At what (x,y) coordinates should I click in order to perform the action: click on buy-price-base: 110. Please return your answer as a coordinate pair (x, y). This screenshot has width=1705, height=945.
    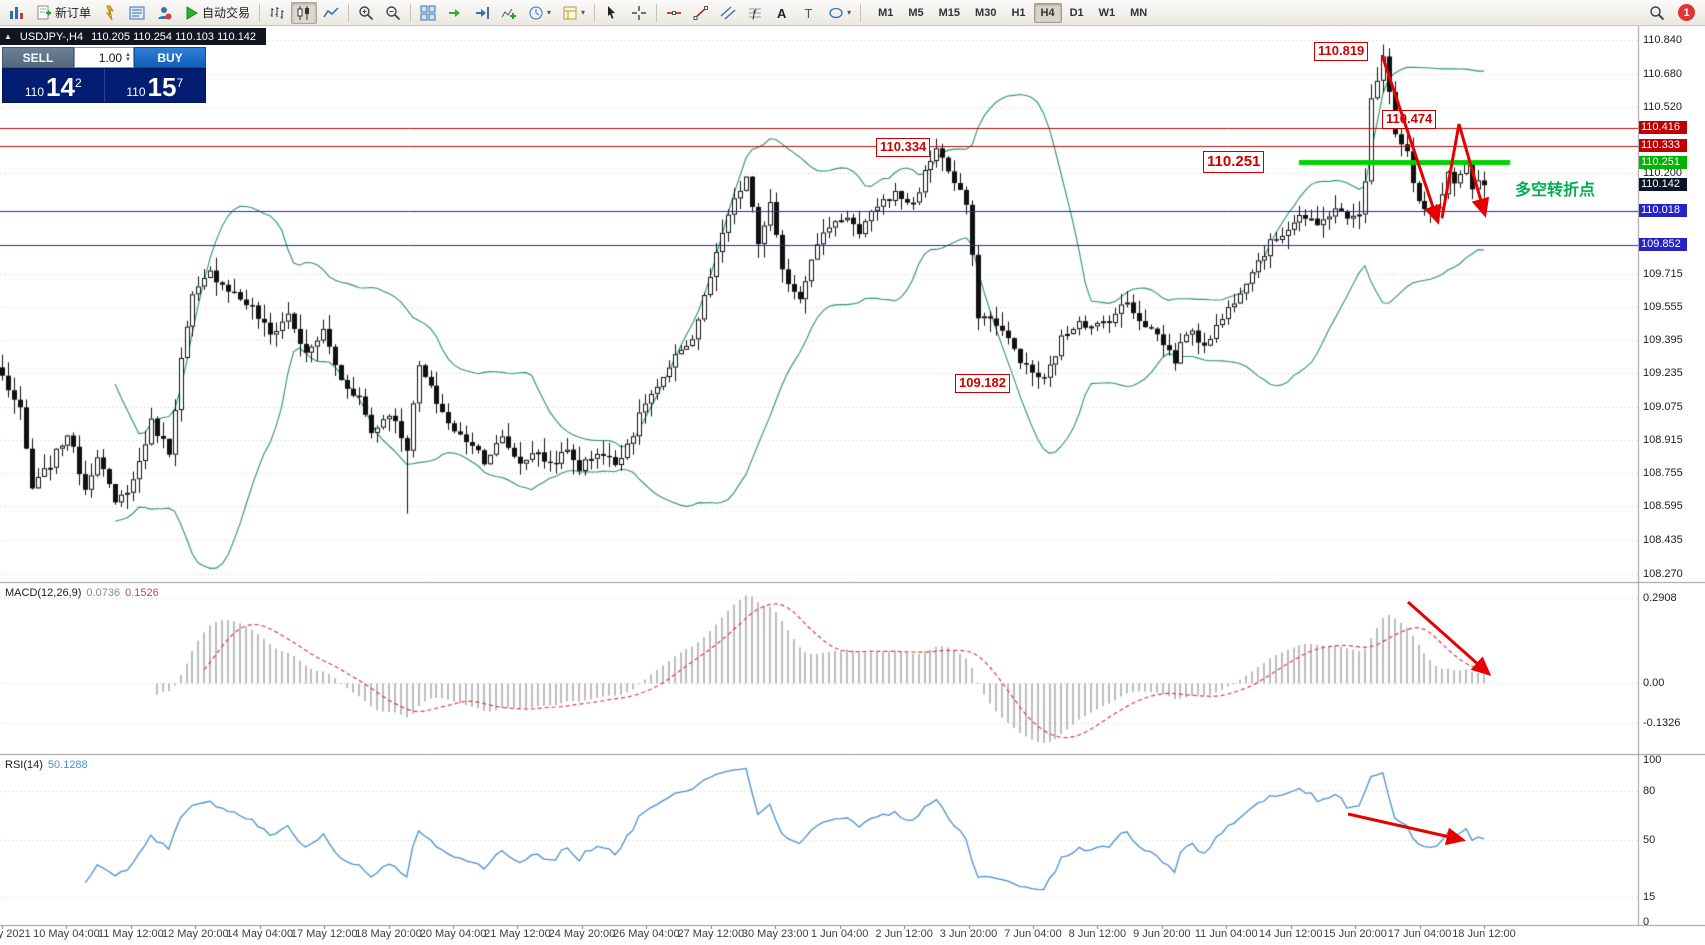
    Looking at the image, I should click on (136, 92).